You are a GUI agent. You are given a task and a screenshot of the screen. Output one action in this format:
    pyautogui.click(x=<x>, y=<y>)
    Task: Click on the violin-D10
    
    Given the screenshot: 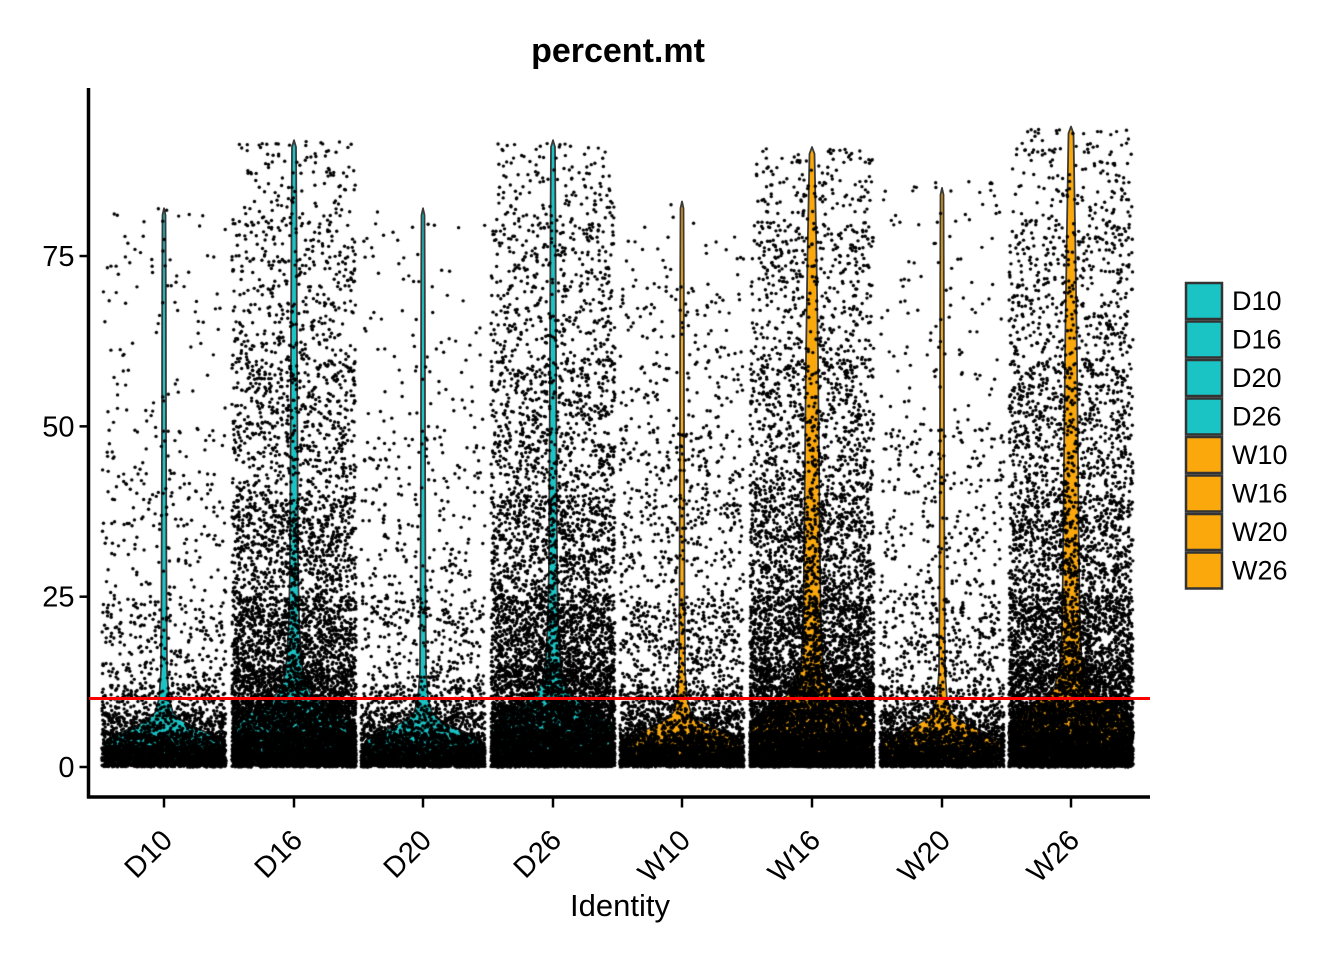 What is the action you would take?
    pyautogui.click(x=164, y=487)
    